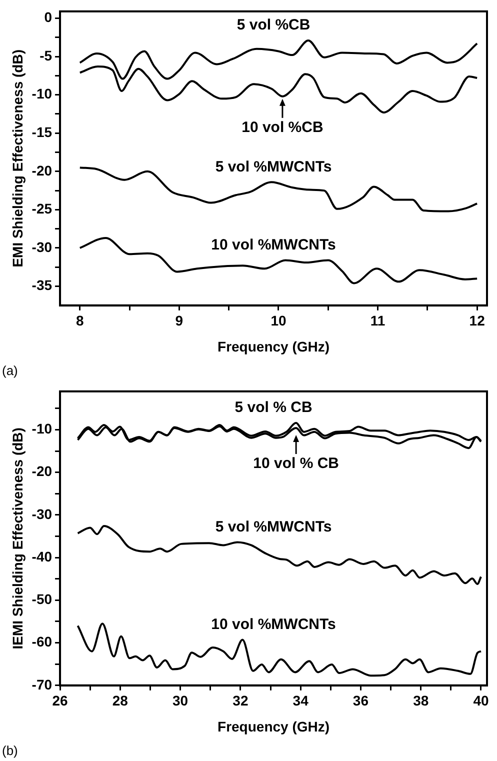 Image resolution: width=497 pixels, height=761 pixels. What do you see at coordinates (42, 642) in the screenshot?
I see `y-tick-label: -60` at bounding box center [42, 642].